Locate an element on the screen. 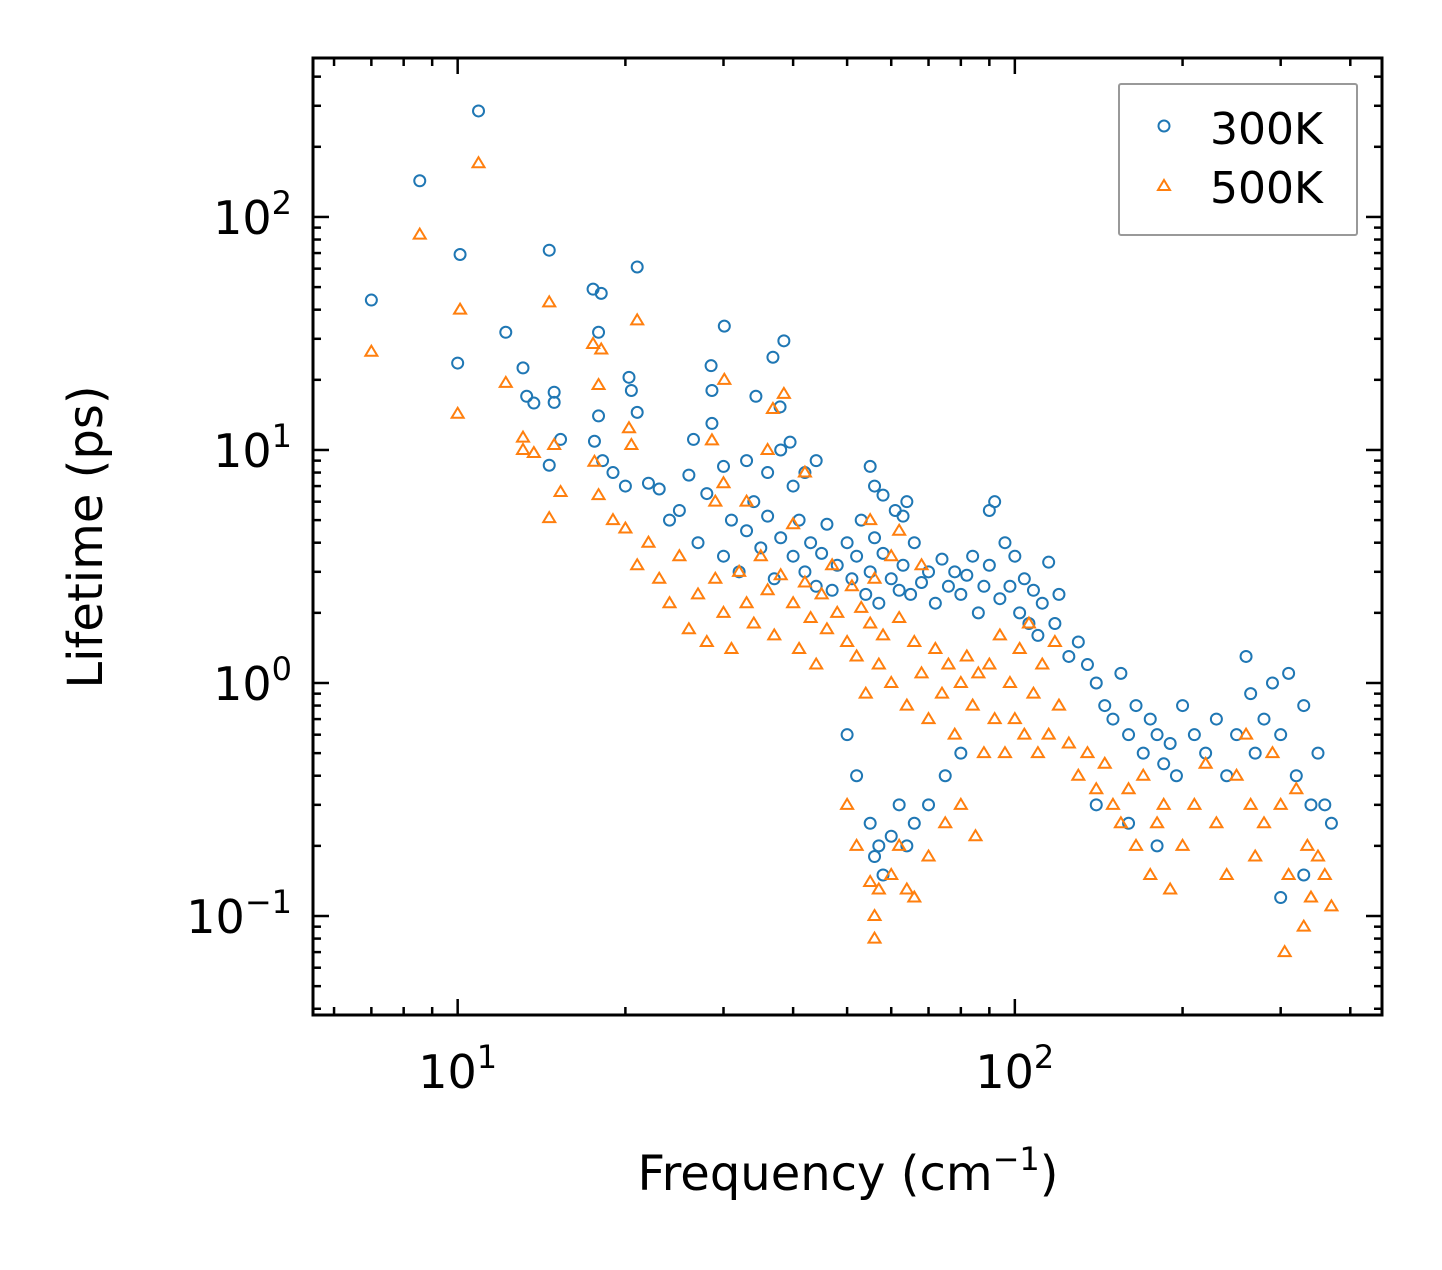 This screenshot has width=1442, height=1270. y-tick-labels: 102 101 100 10−1 is located at coordinates (239, 564).